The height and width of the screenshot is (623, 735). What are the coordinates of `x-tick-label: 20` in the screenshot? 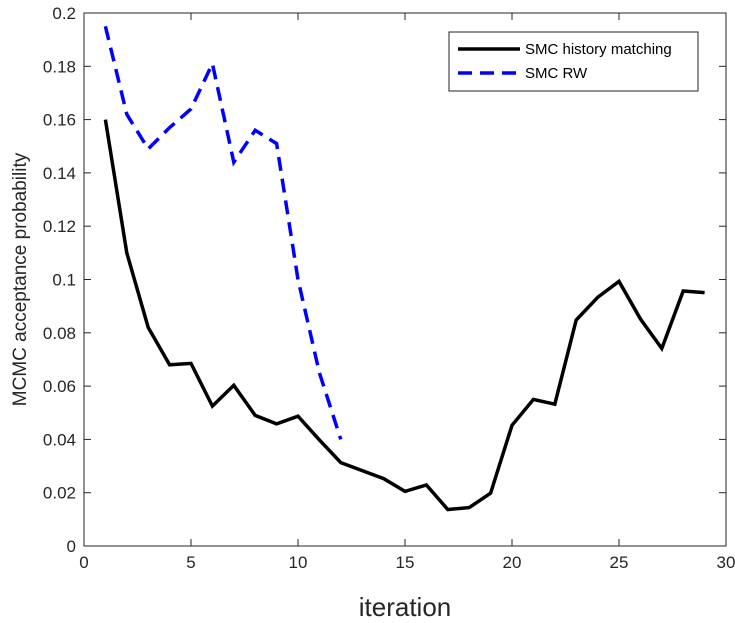 It's located at (512, 562).